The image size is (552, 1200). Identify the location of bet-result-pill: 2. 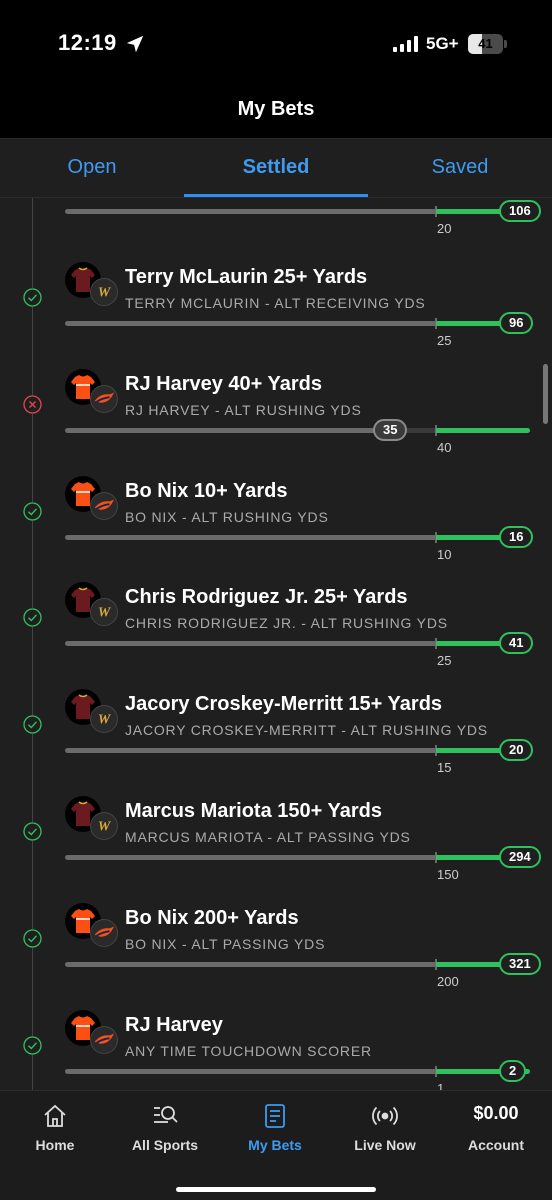
(513, 1071).